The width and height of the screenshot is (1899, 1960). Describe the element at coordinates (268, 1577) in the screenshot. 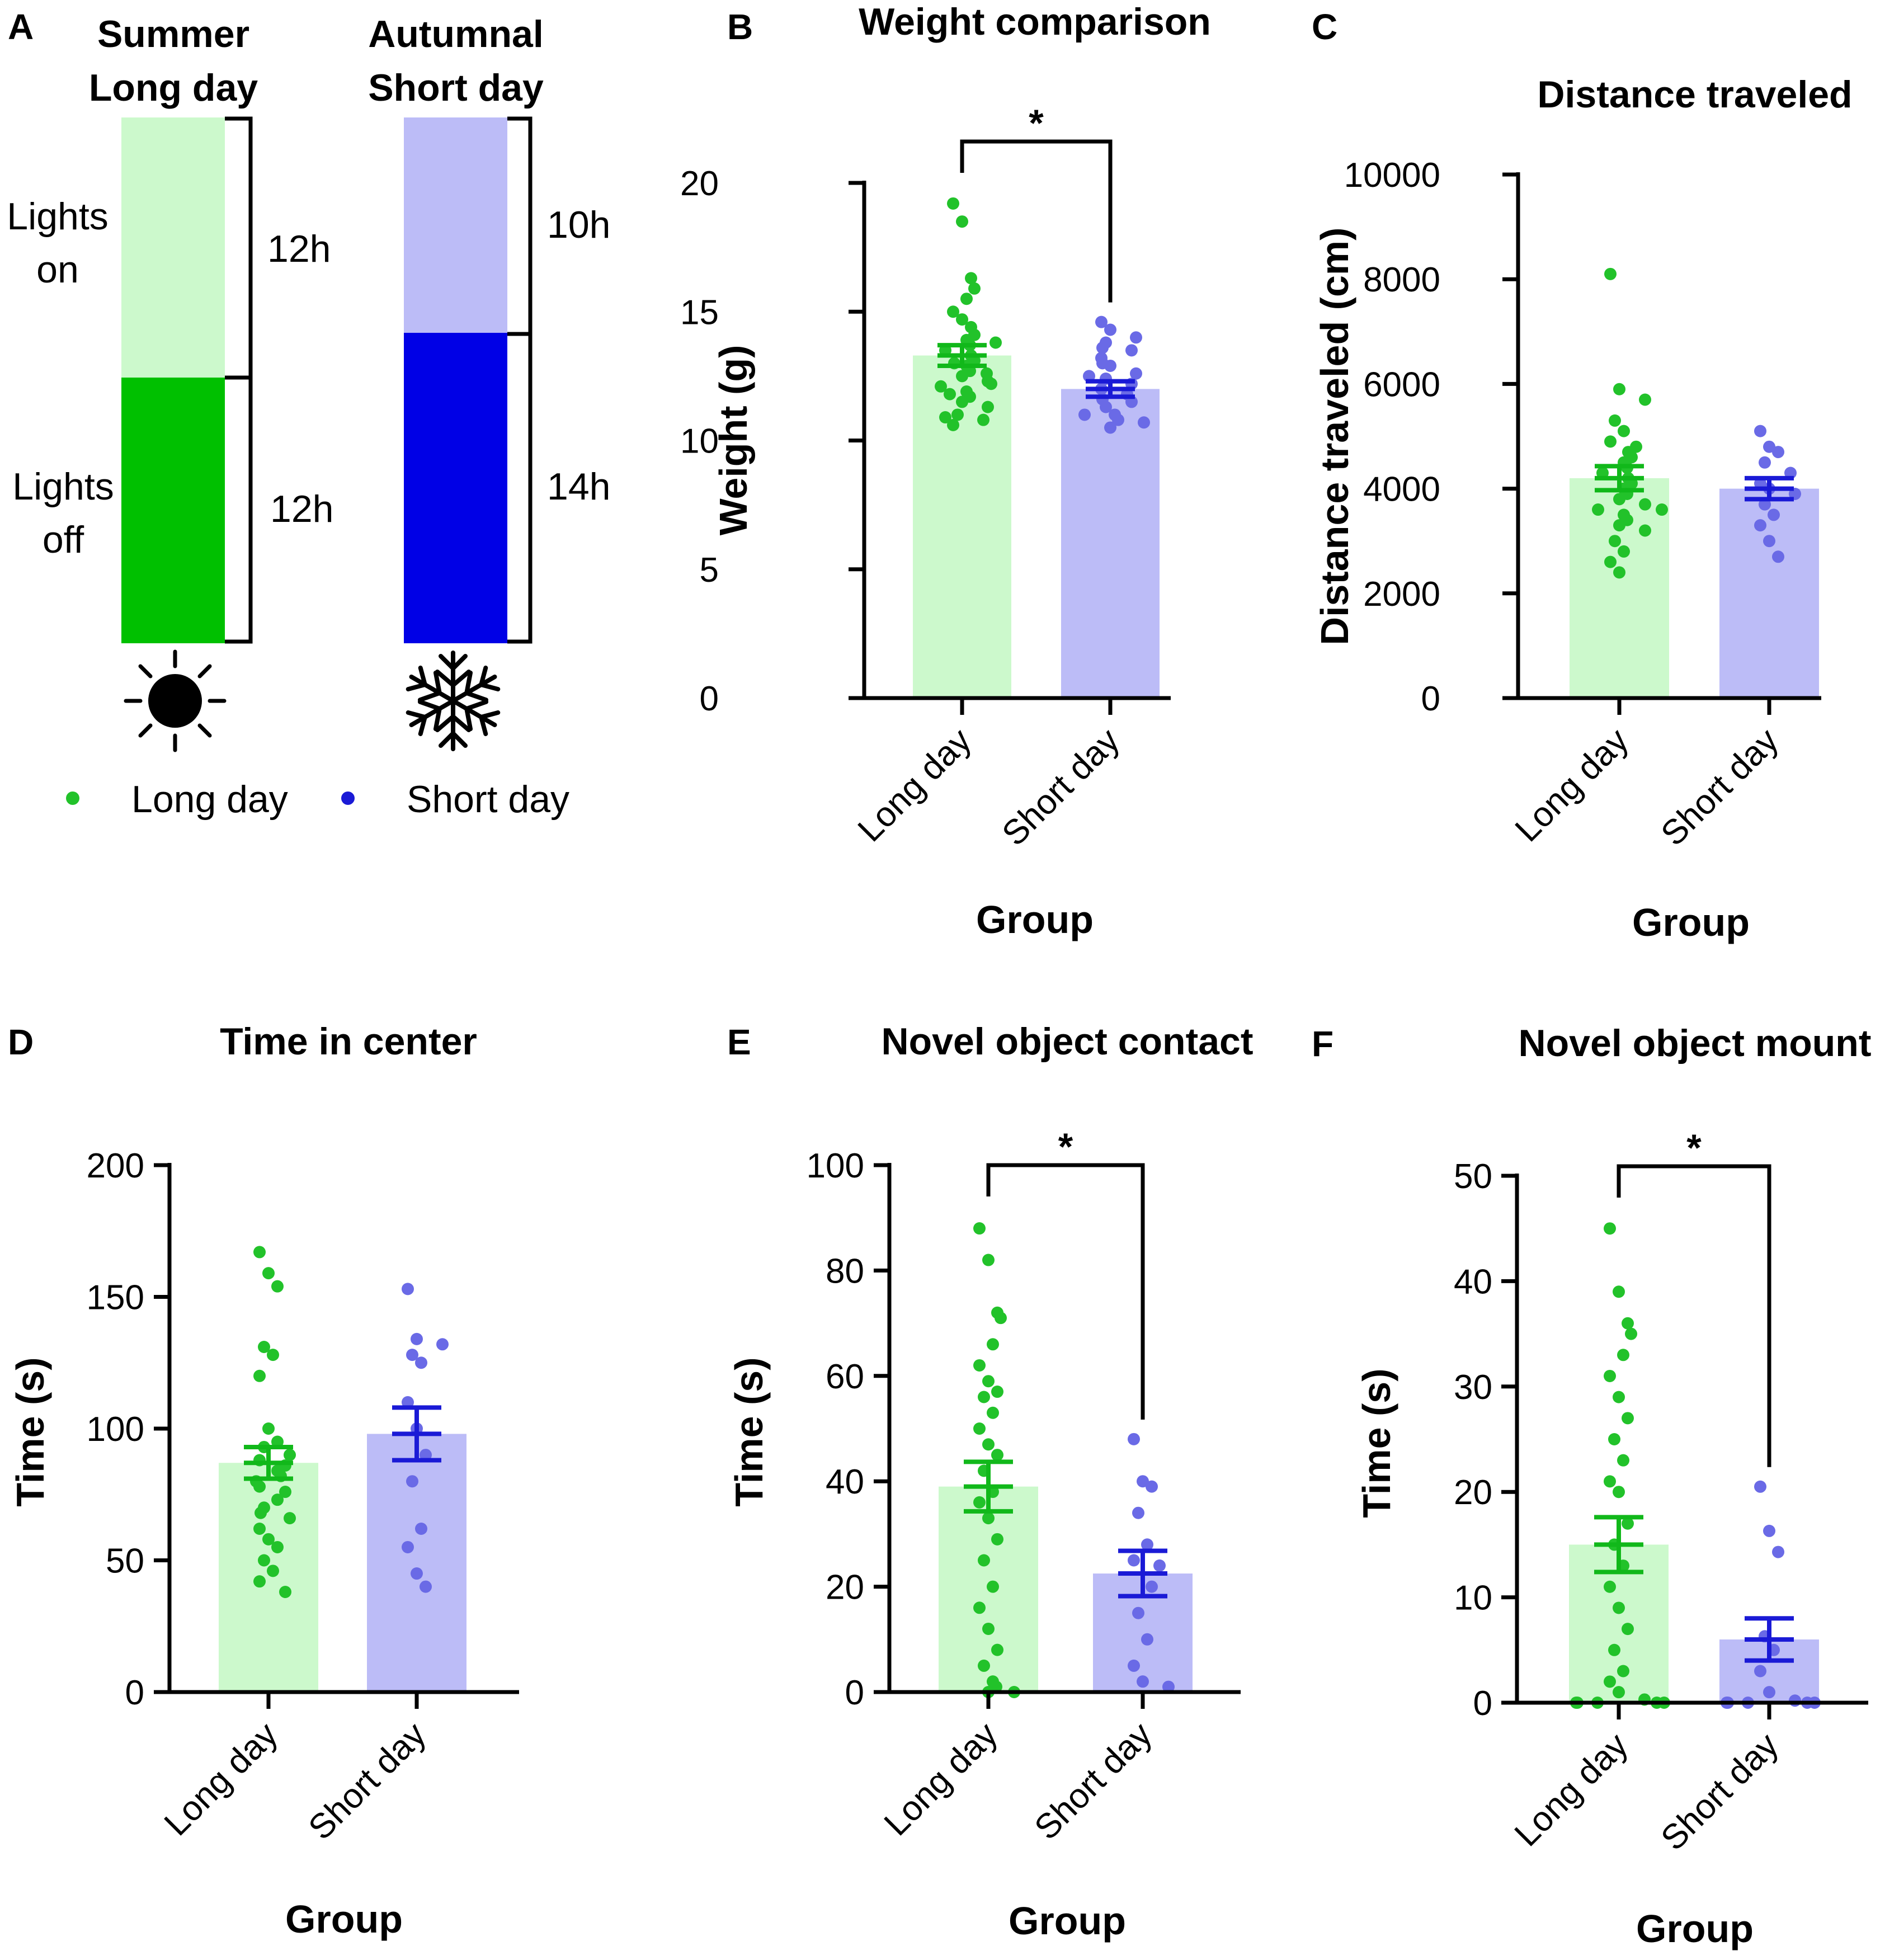

I see `bar-long-day` at that location.